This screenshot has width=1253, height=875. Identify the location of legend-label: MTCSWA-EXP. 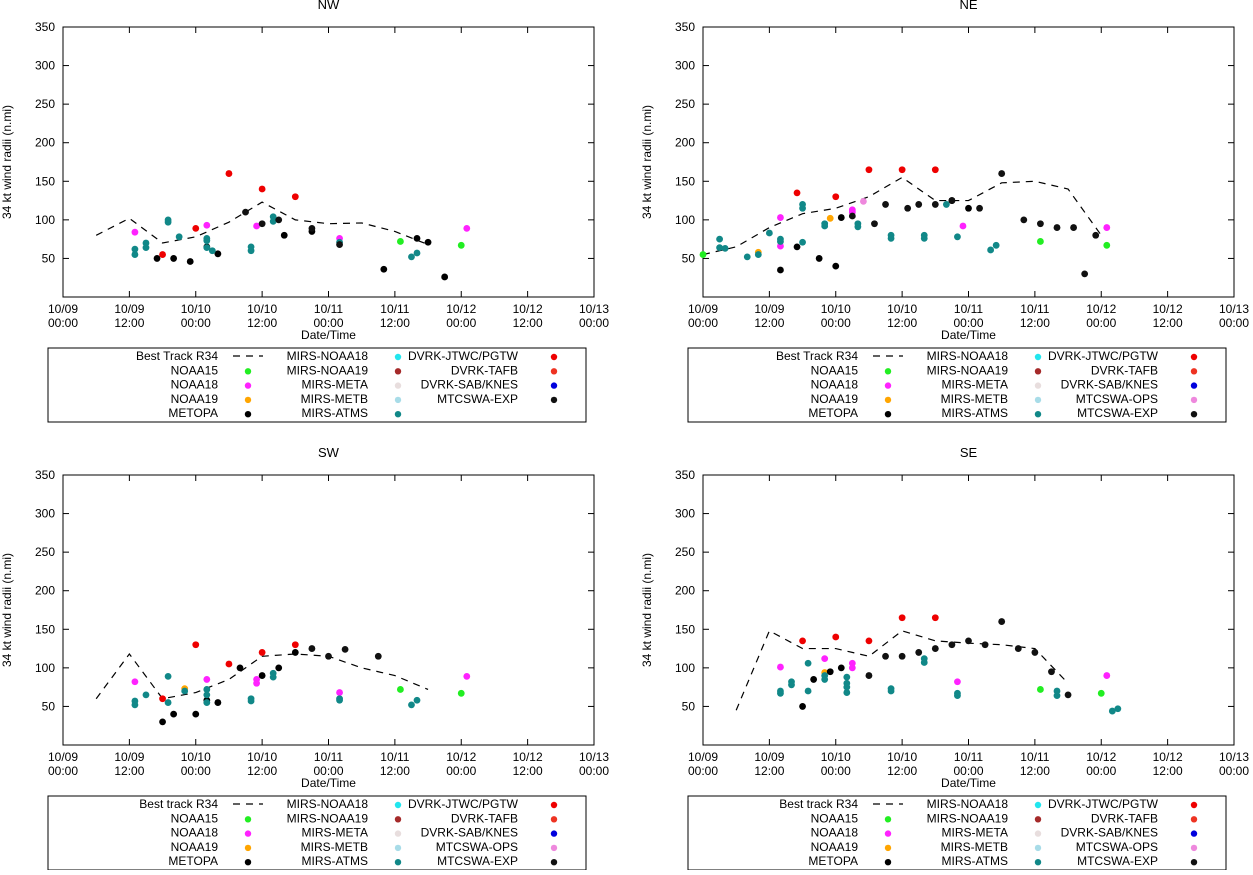
(477, 399).